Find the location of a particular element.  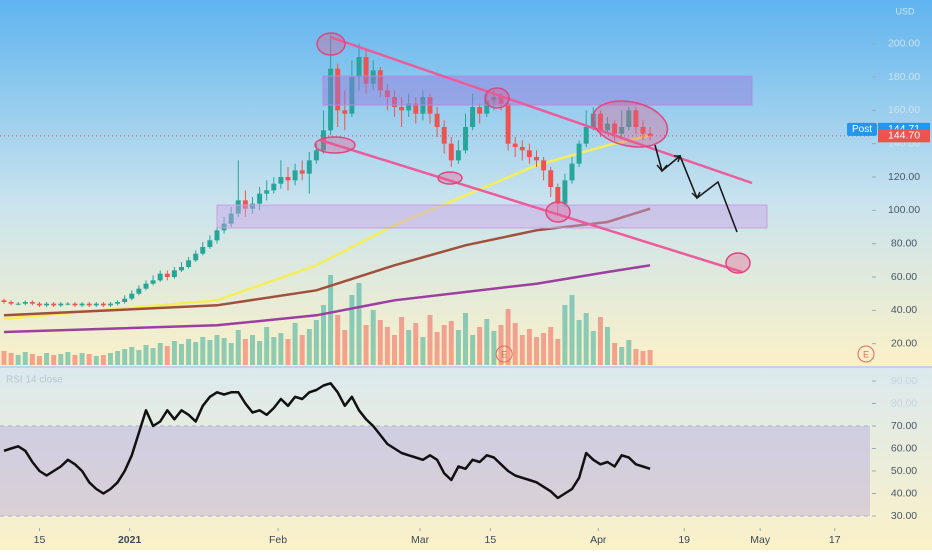

y-tick-label: 100.00 is located at coordinates (904, 210).